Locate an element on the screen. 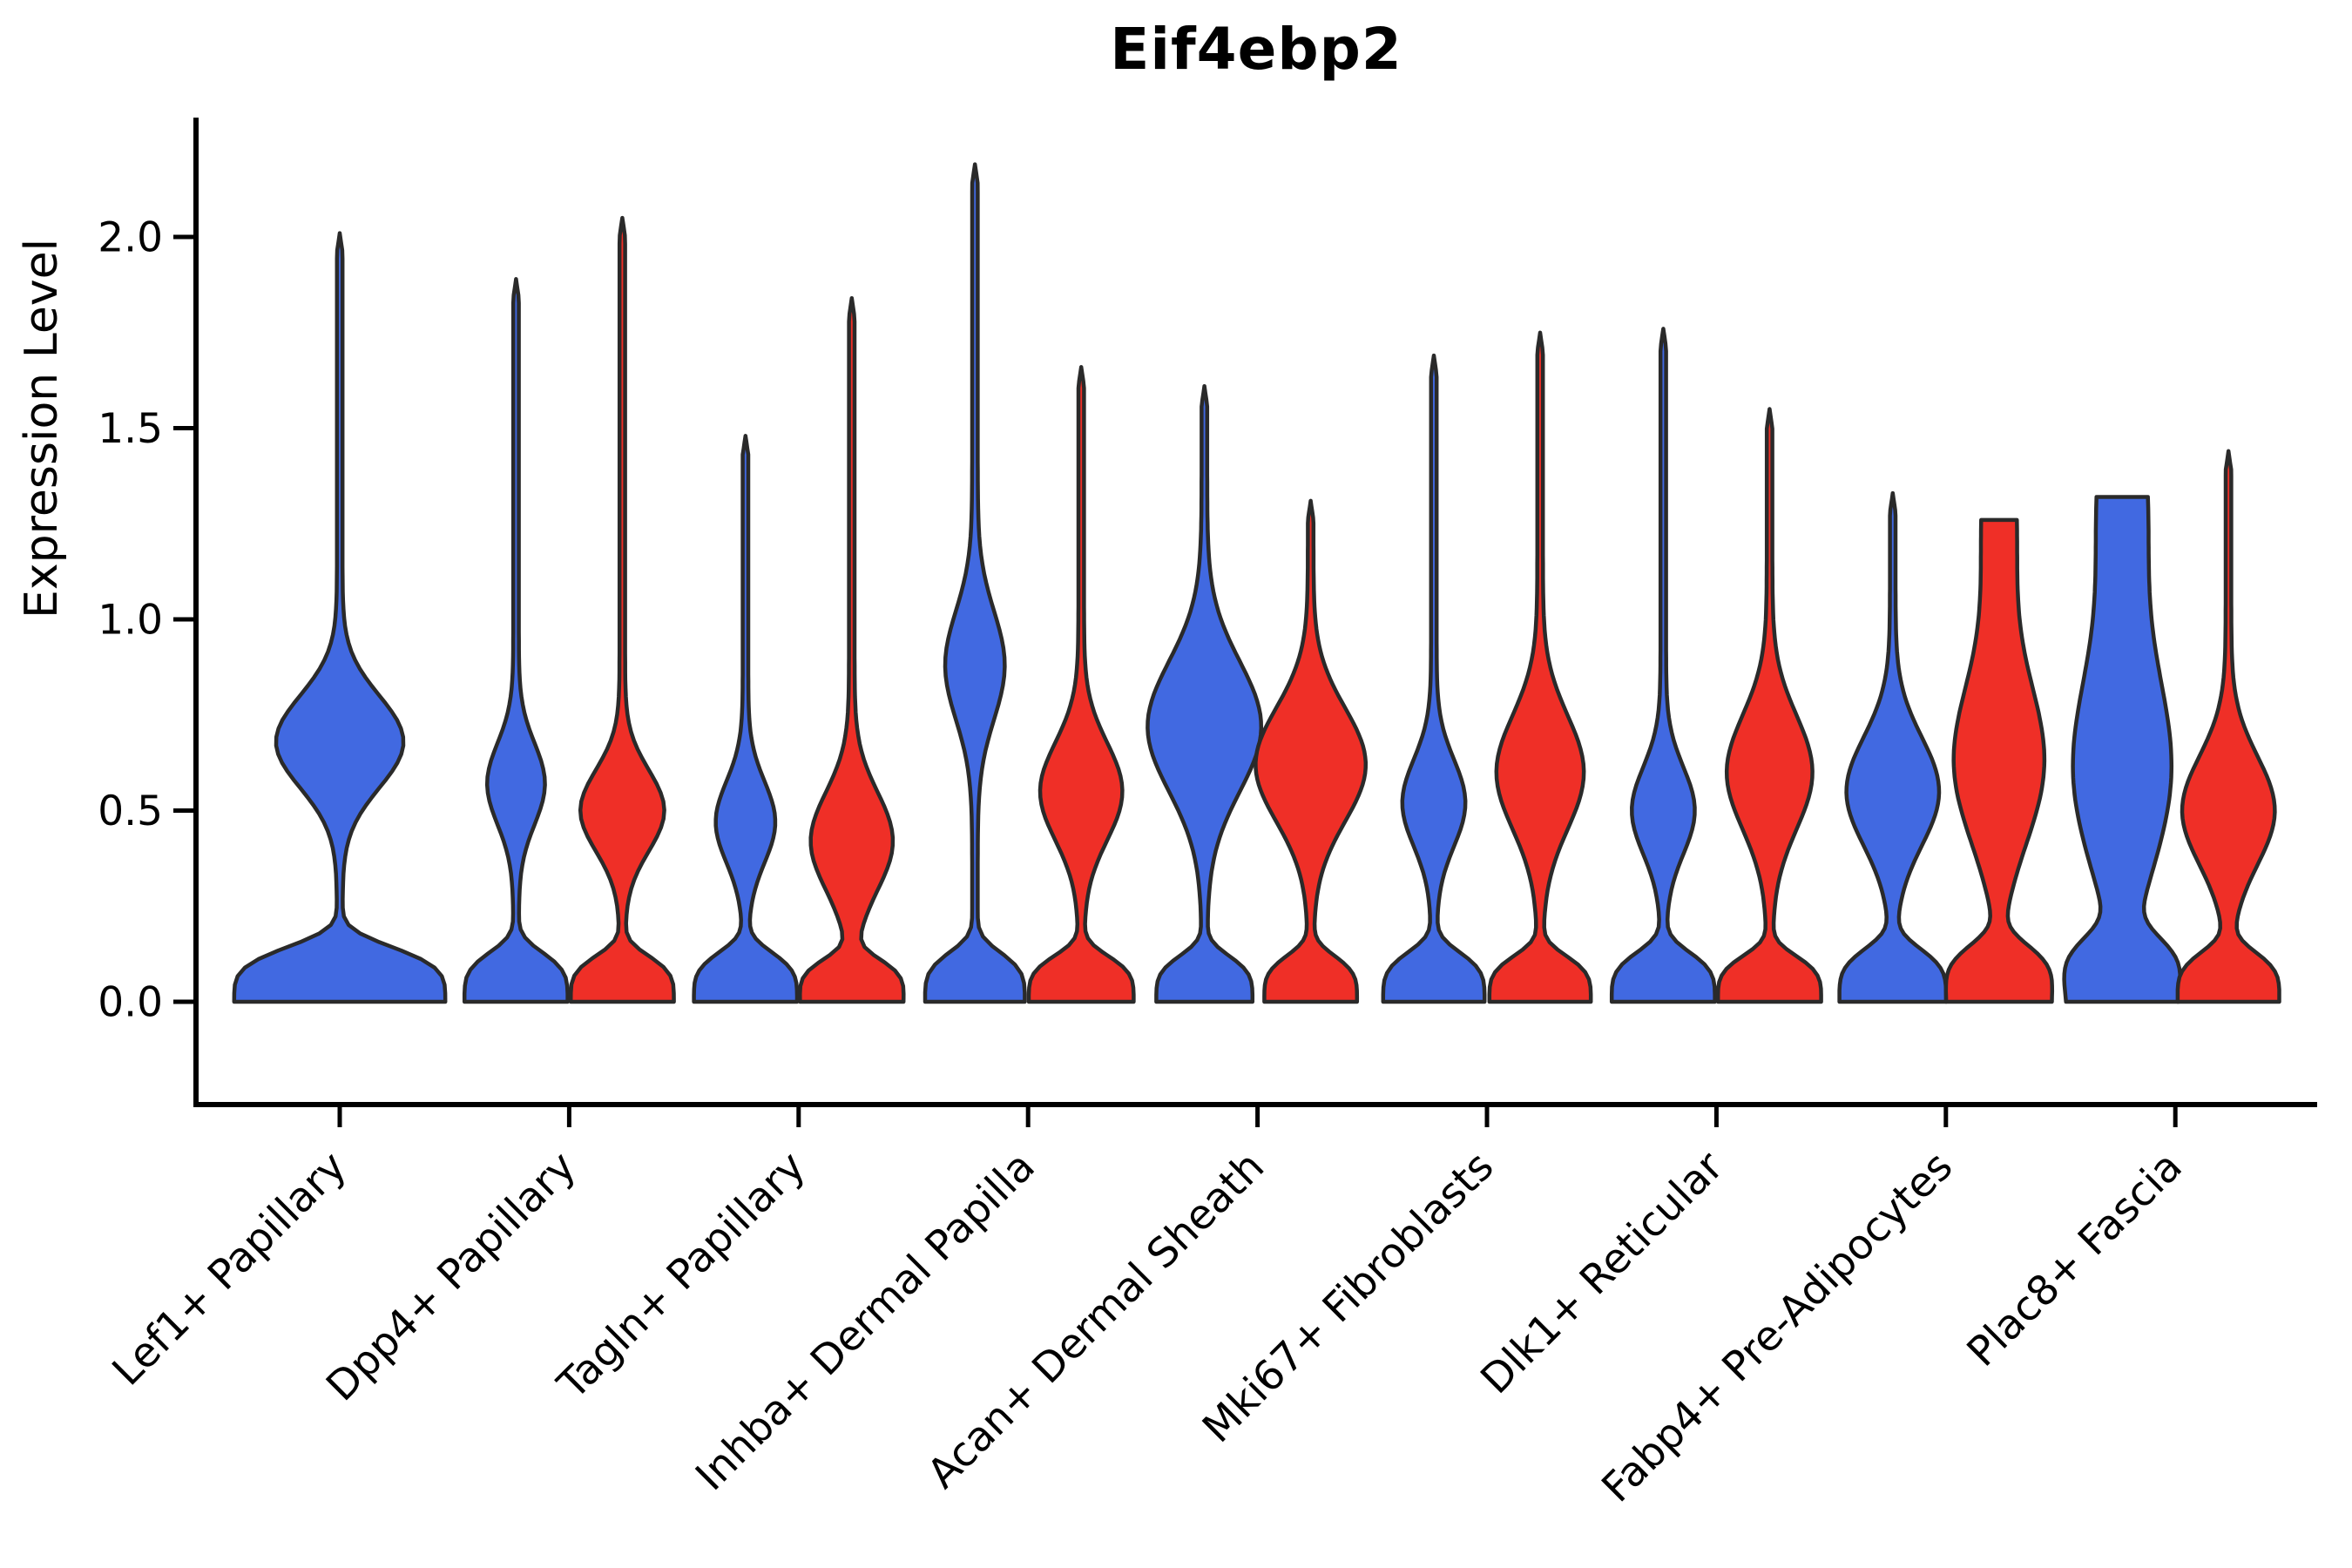 This screenshot has width=2352, height=1568. y-tick-label: 0.0 is located at coordinates (130, 1002).